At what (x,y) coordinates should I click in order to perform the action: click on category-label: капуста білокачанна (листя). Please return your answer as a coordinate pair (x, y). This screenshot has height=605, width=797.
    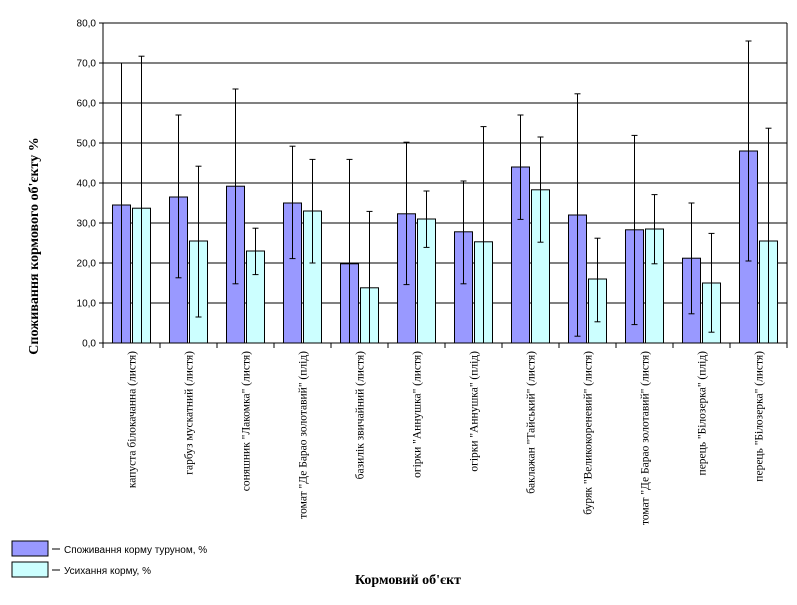
    Looking at the image, I should click on (133, 419).